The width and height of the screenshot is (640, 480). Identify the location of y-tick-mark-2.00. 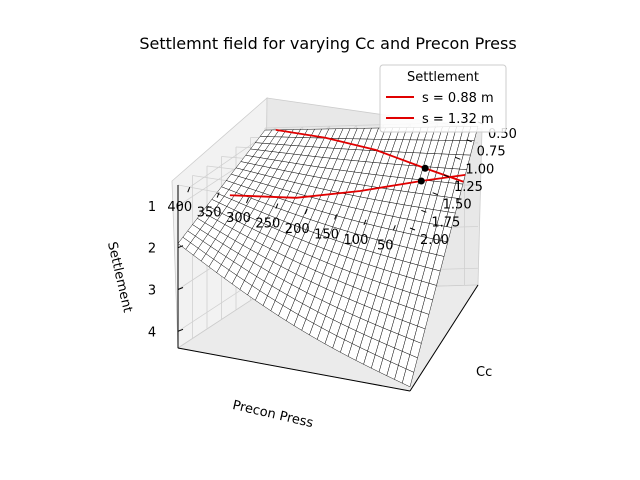
(412, 229).